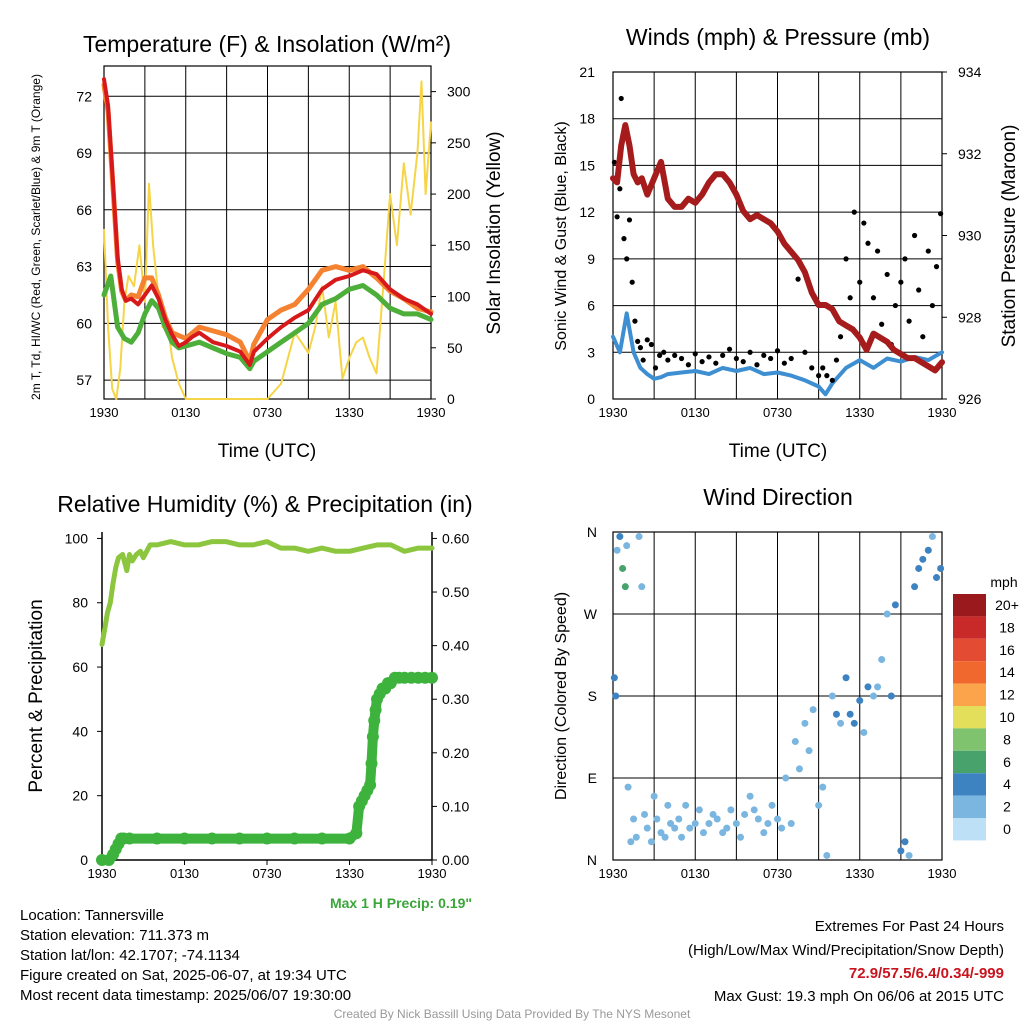  Describe the element at coordinates (587, 72) in the screenshot. I see `y-tick-label: 21` at that location.